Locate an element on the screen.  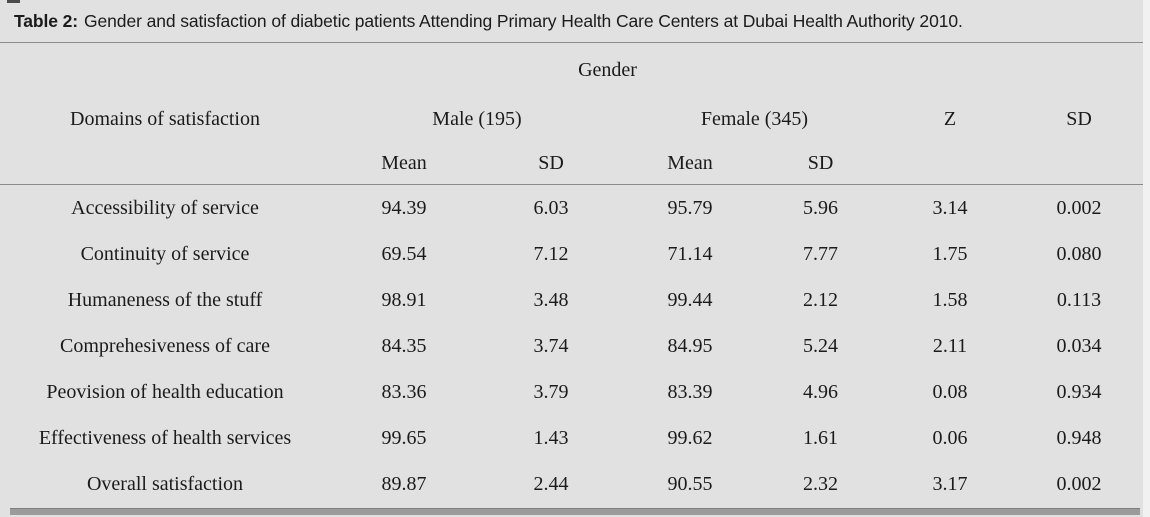
cell-female-sd: 5.24 is located at coordinates (820, 345).